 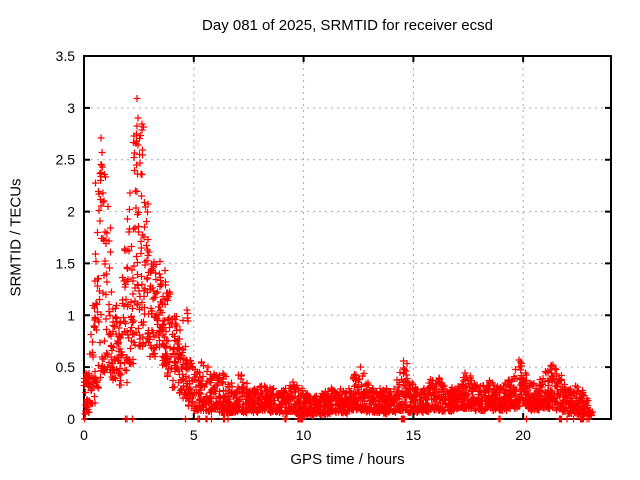 I want to click on y-tick-label: 2.5, so click(x=66, y=160).